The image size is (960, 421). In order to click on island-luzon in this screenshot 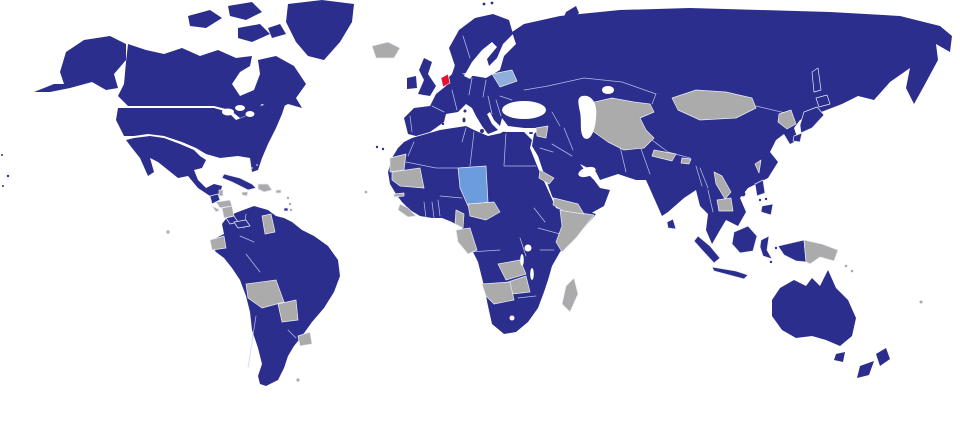, I will do `click(760, 188)`.